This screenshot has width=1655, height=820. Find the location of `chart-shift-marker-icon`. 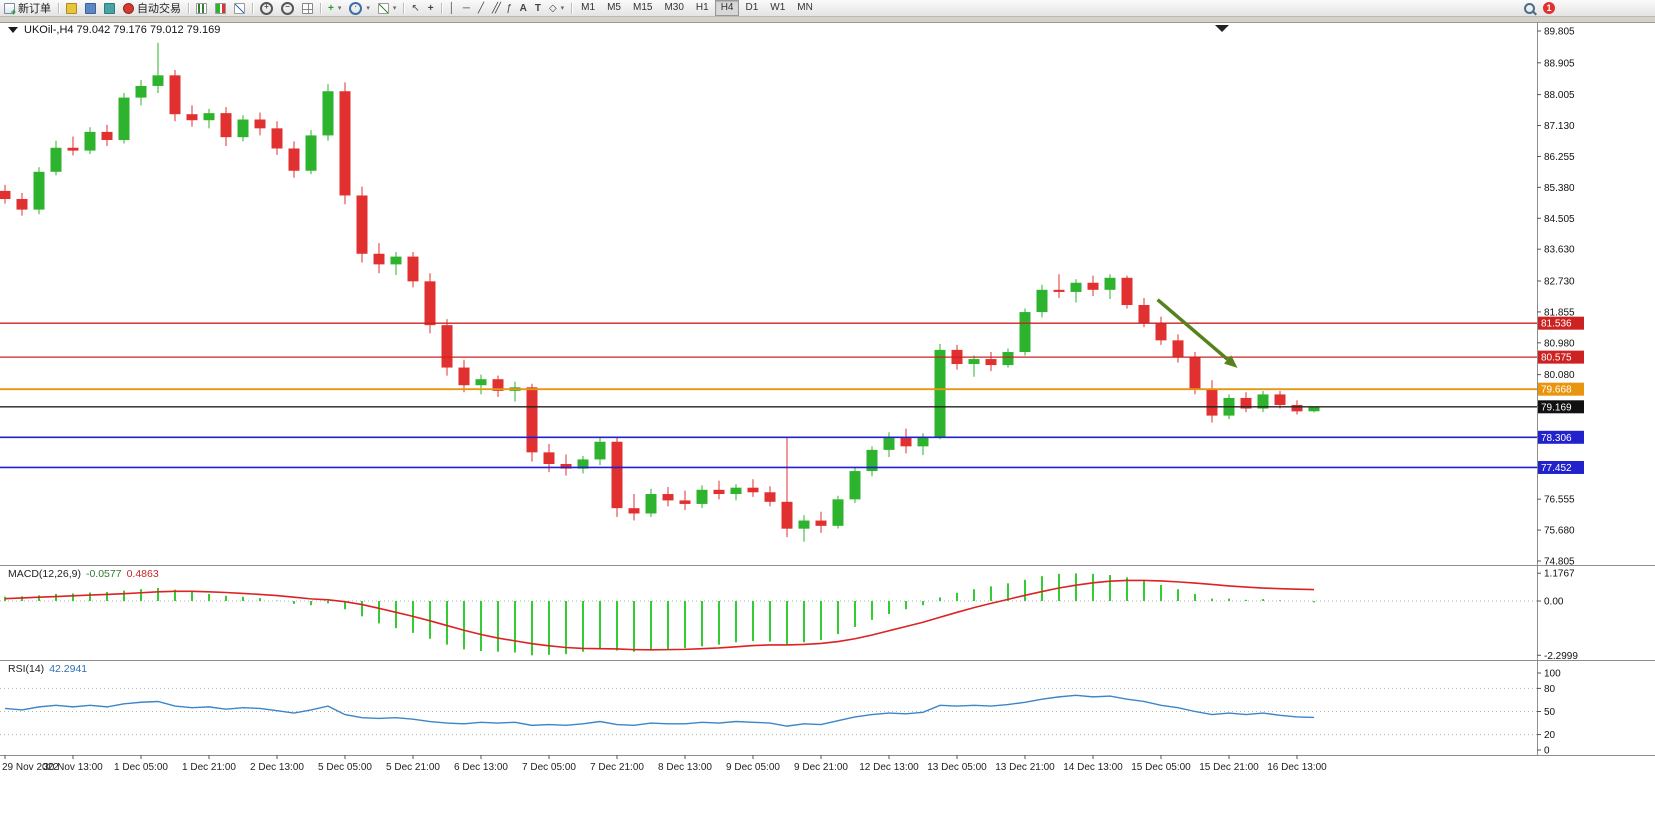

chart-shift-marker-icon is located at coordinates (1222, 28).